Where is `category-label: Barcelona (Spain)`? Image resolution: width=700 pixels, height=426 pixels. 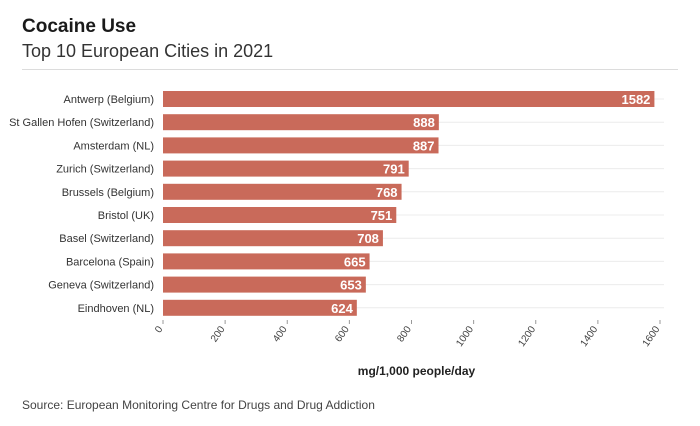
category-label: Barcelona (Spain) is located at coordinates (110, 262).